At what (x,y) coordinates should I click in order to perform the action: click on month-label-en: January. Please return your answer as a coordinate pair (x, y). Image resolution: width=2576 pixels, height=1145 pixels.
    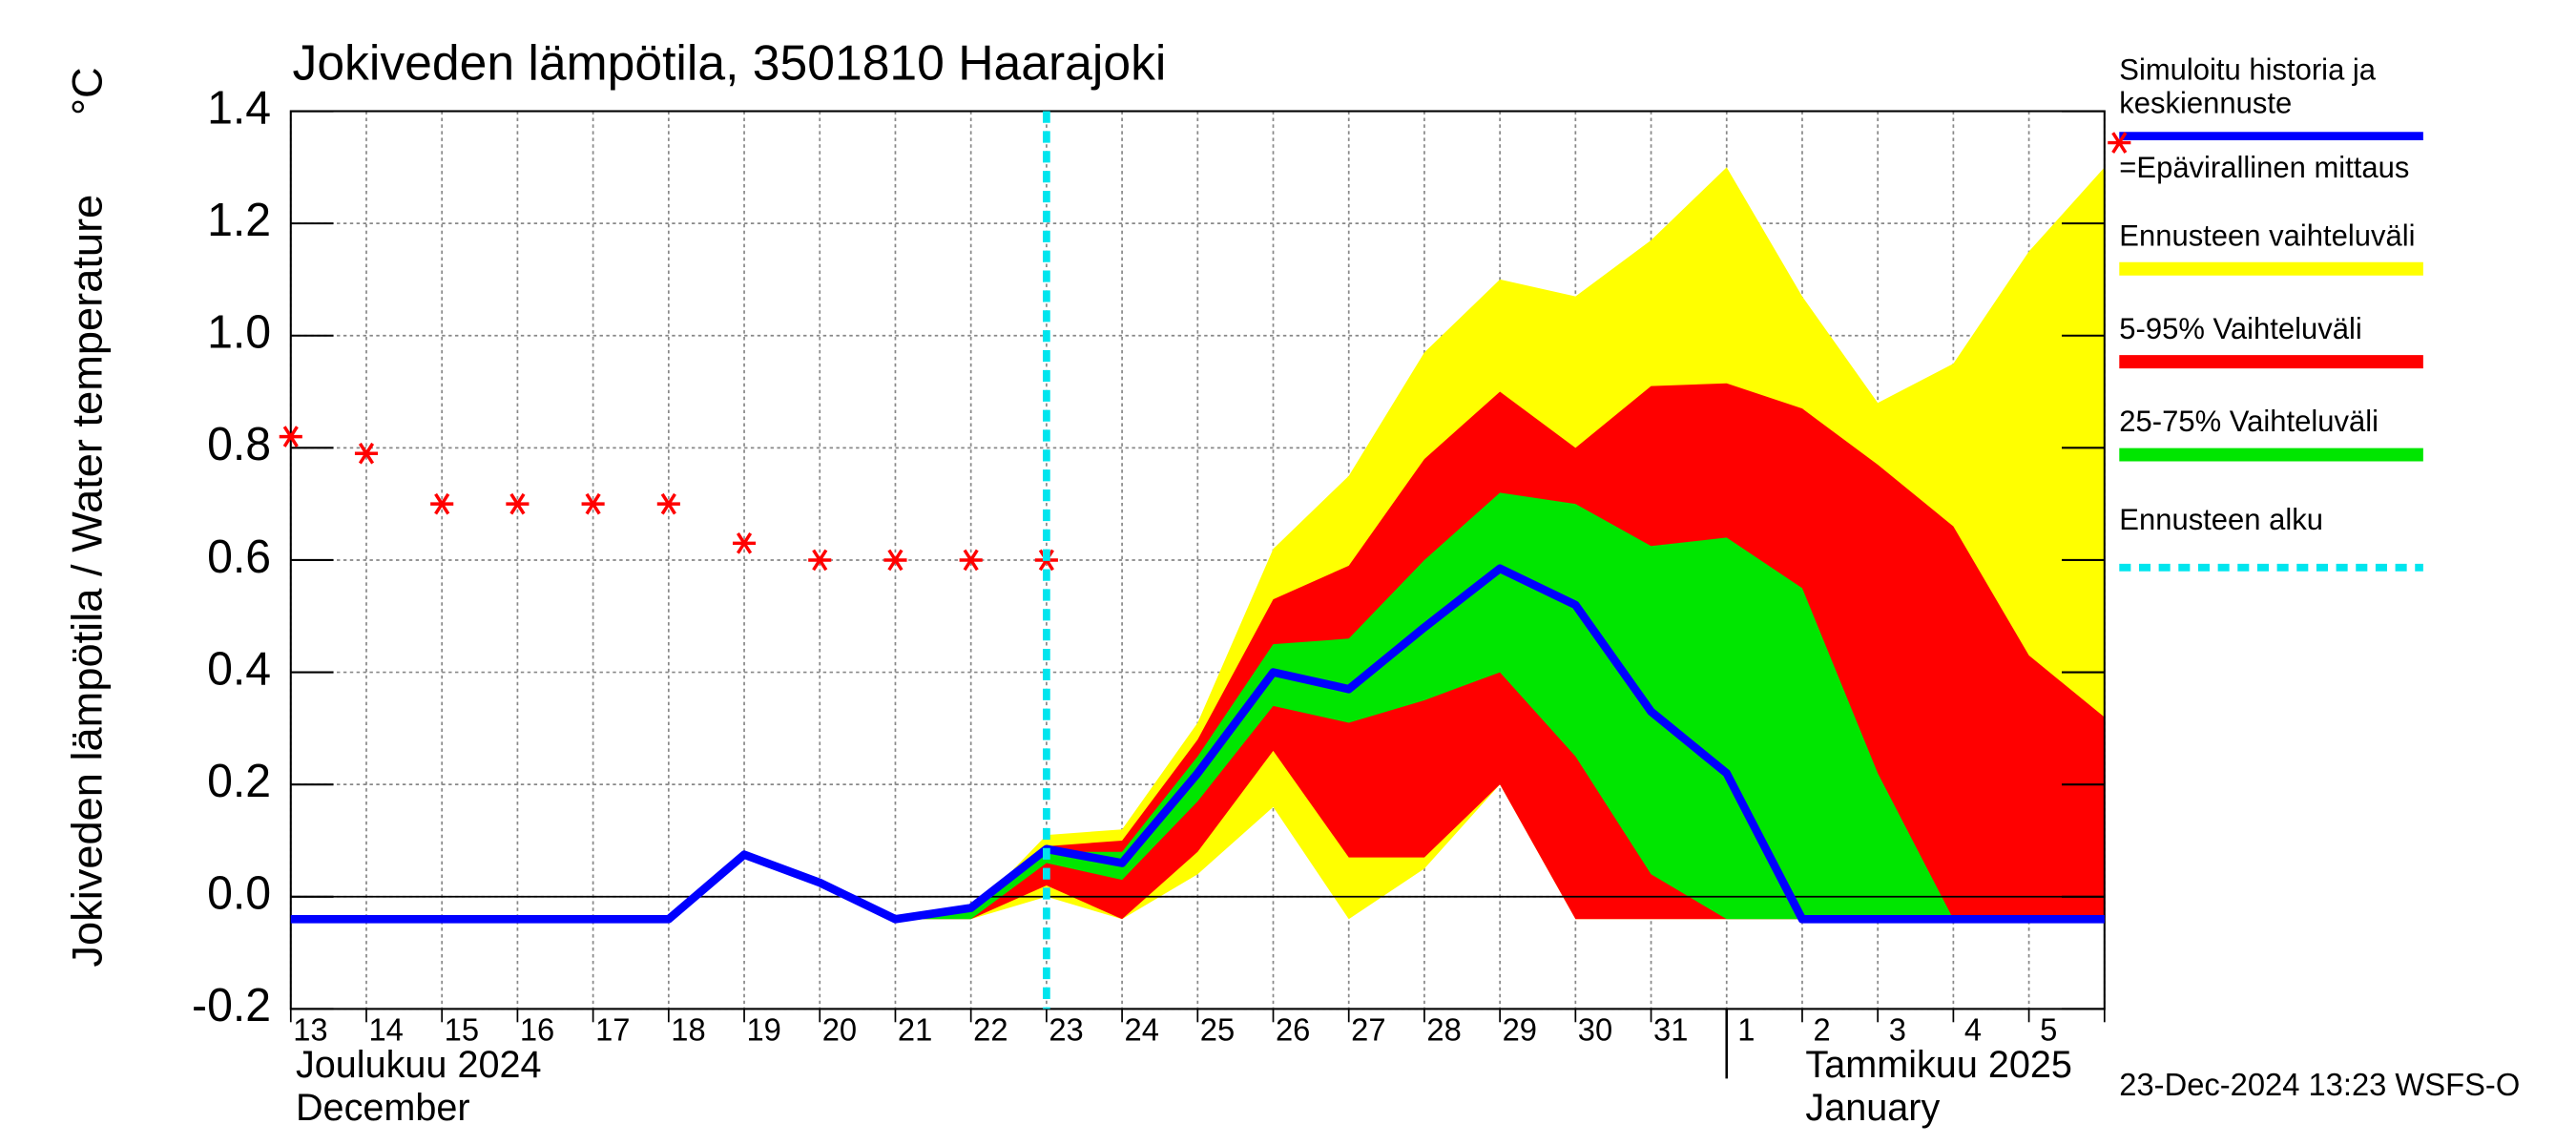
    Looking at the image, I should click on (1872, 1108).